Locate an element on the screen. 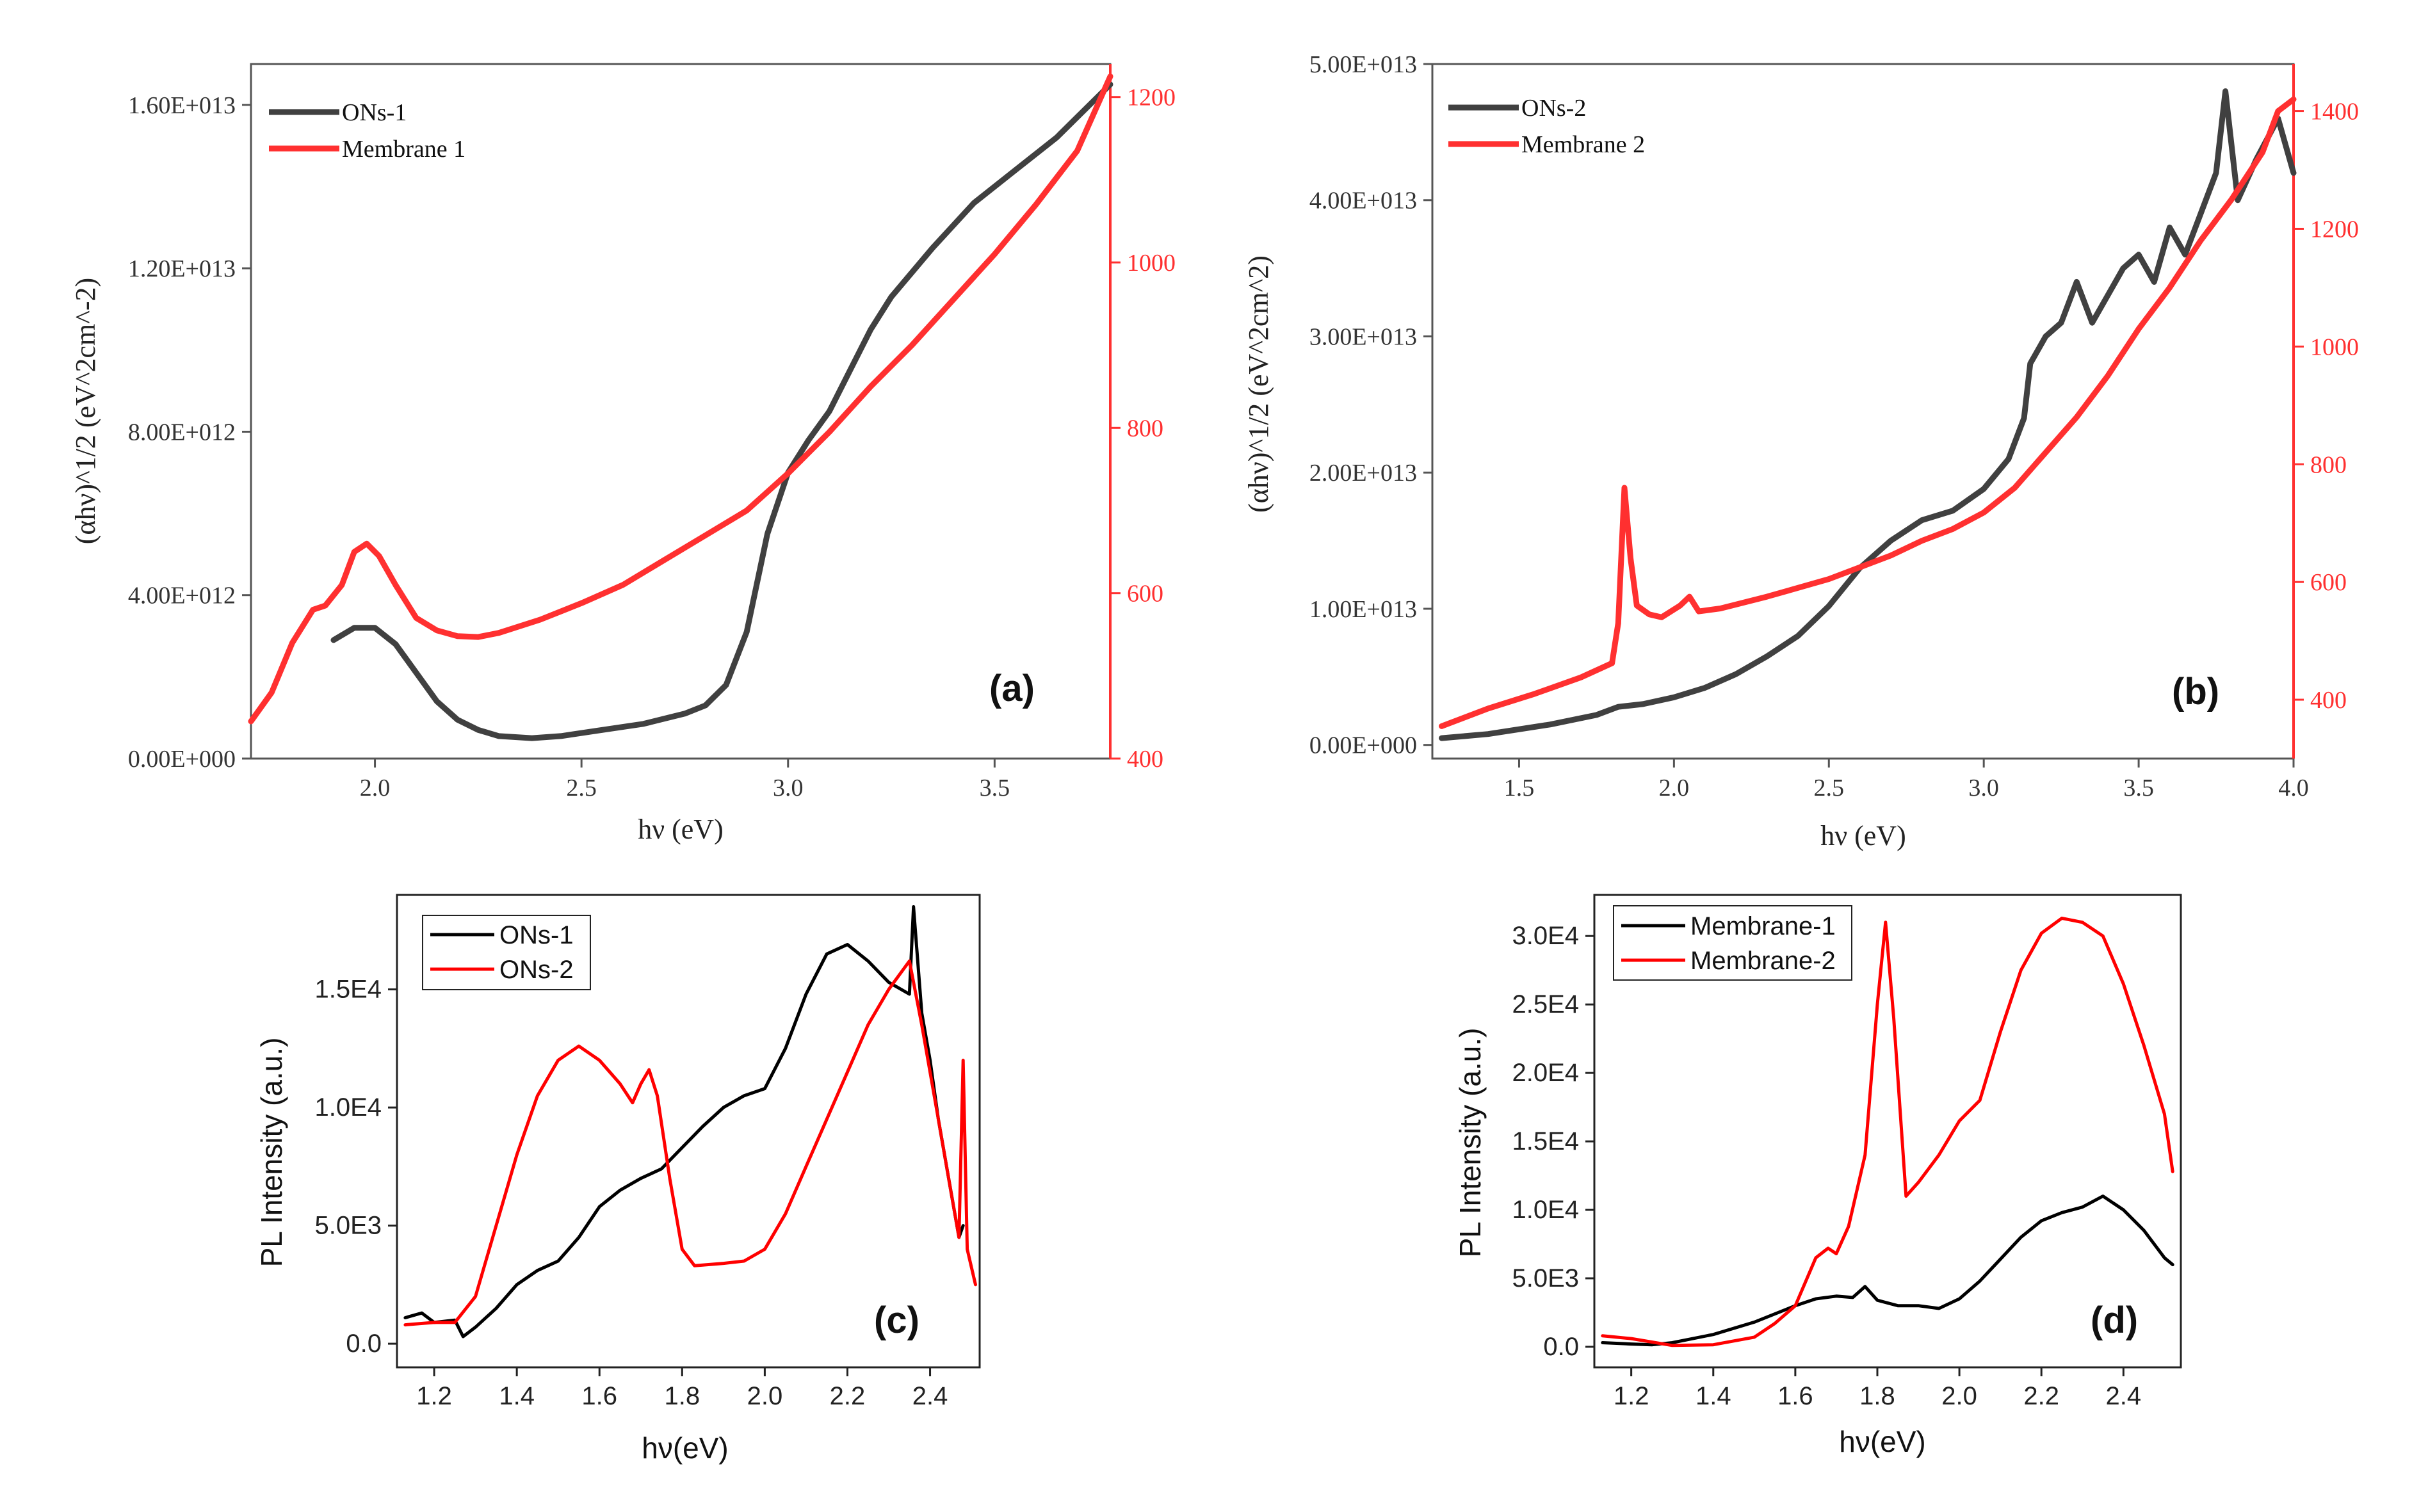 The width and height of the screenshot is (2412, 1512). panel-c-frame is located at coordinates (688, 1131).